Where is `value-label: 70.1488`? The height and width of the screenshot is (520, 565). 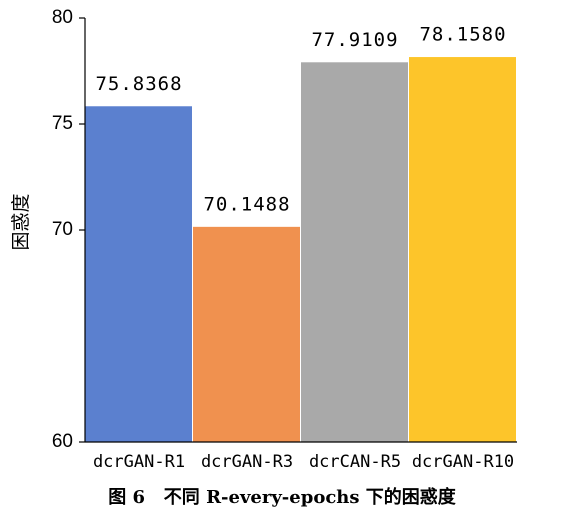 value-label: 70.1488 is located at coordinates (246, 204).